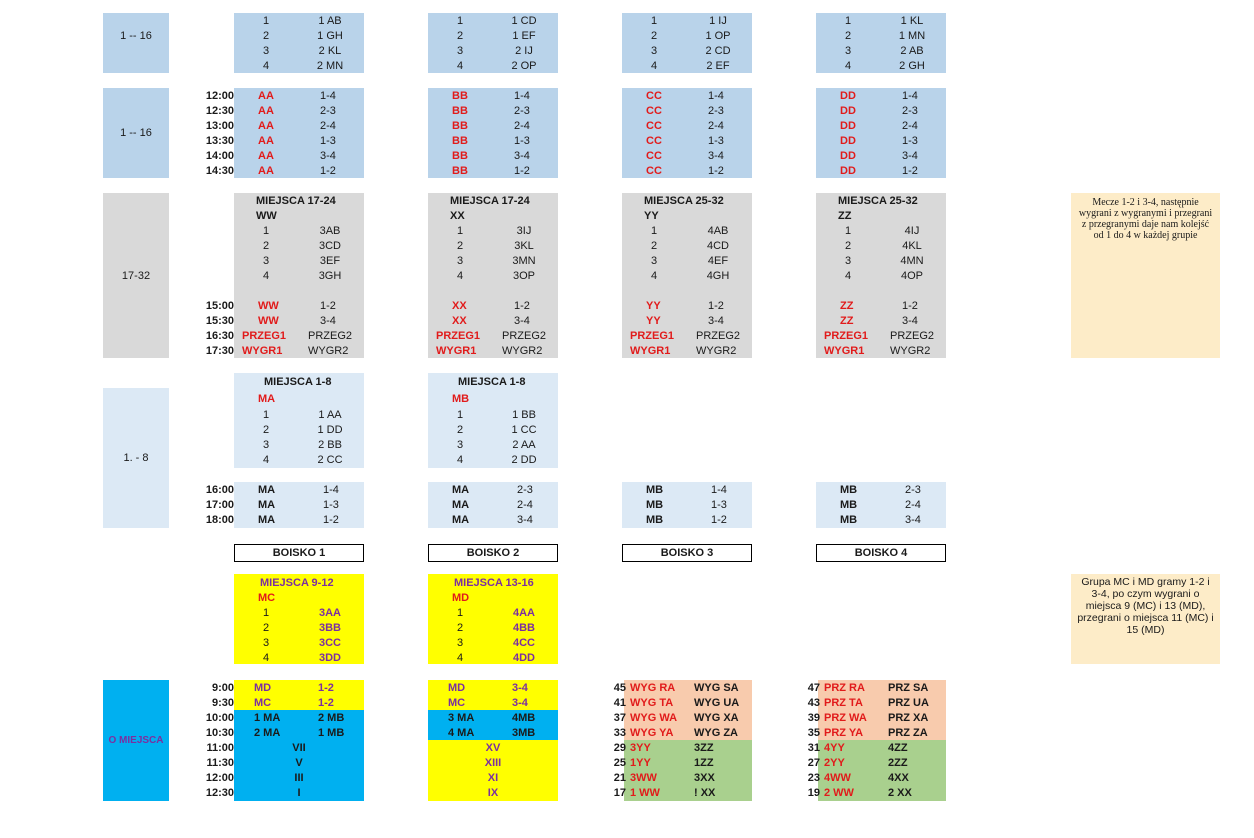  What do you see at coordinates (525, 505) in the screenshot?
I see `match-pair: 2-4` at bounding box center [525, 505].